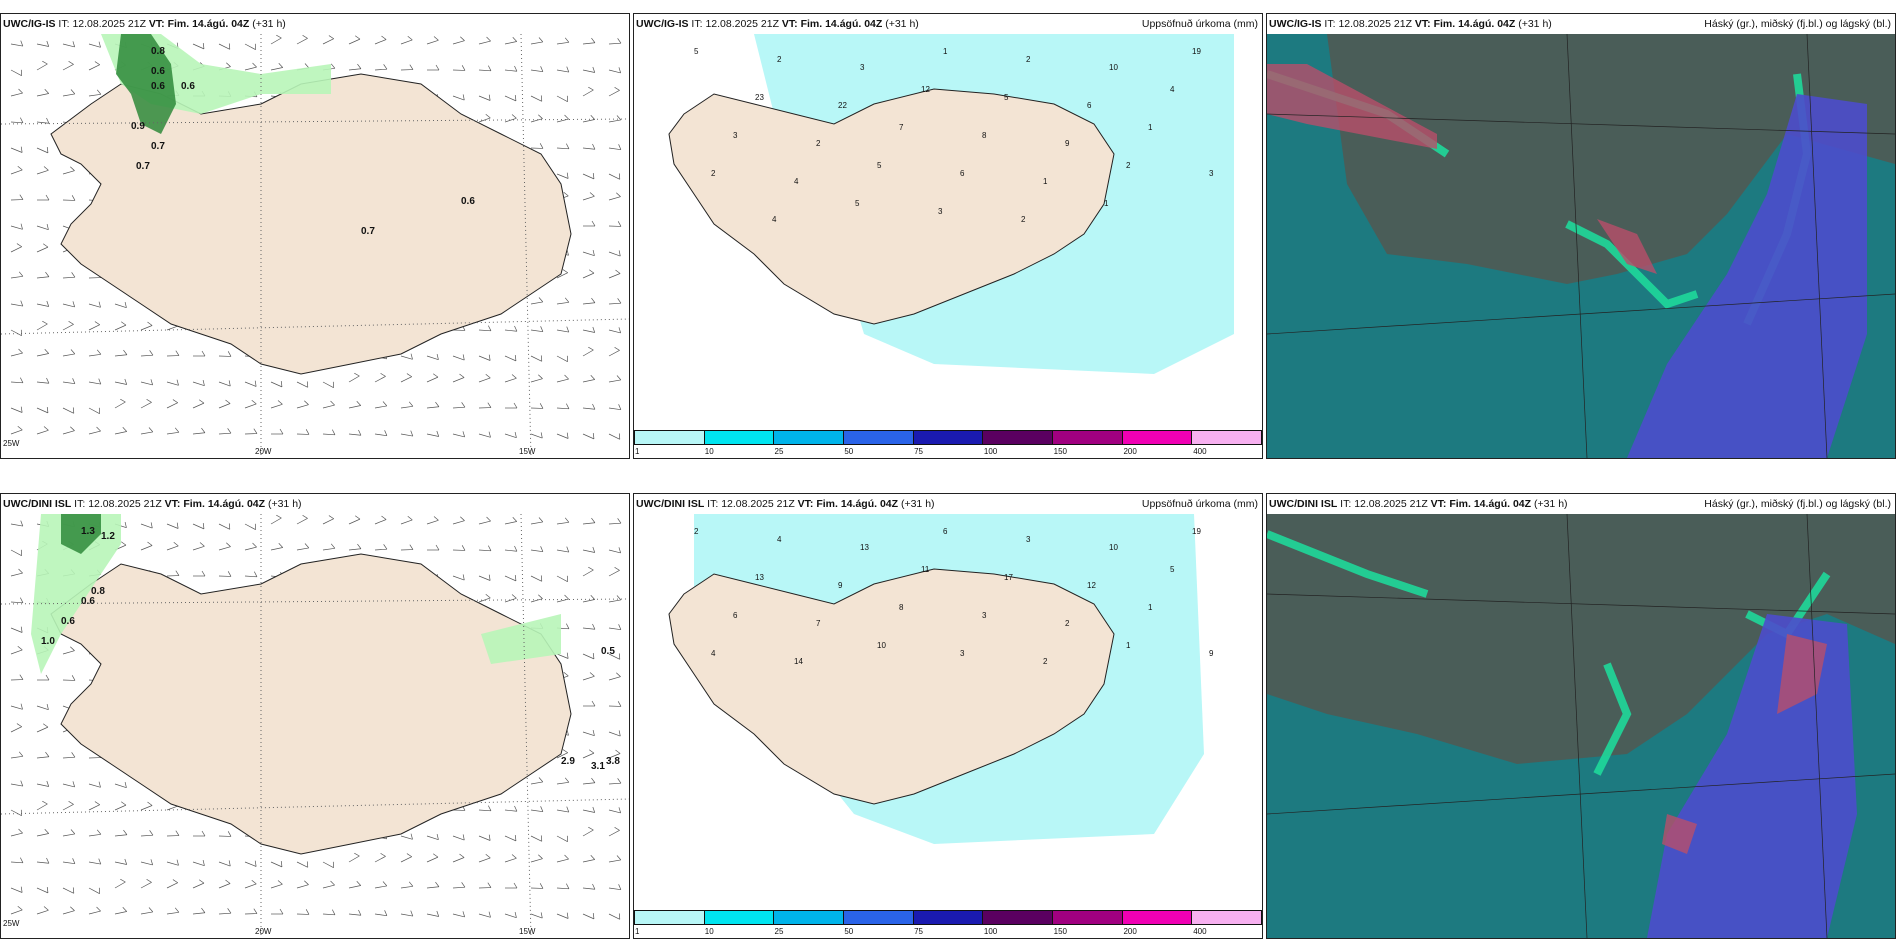 The image size is (1900, 950). Describe the element at coordinates (759, 97) in the screenshot. I see `precip-number-label: 23` at that location.